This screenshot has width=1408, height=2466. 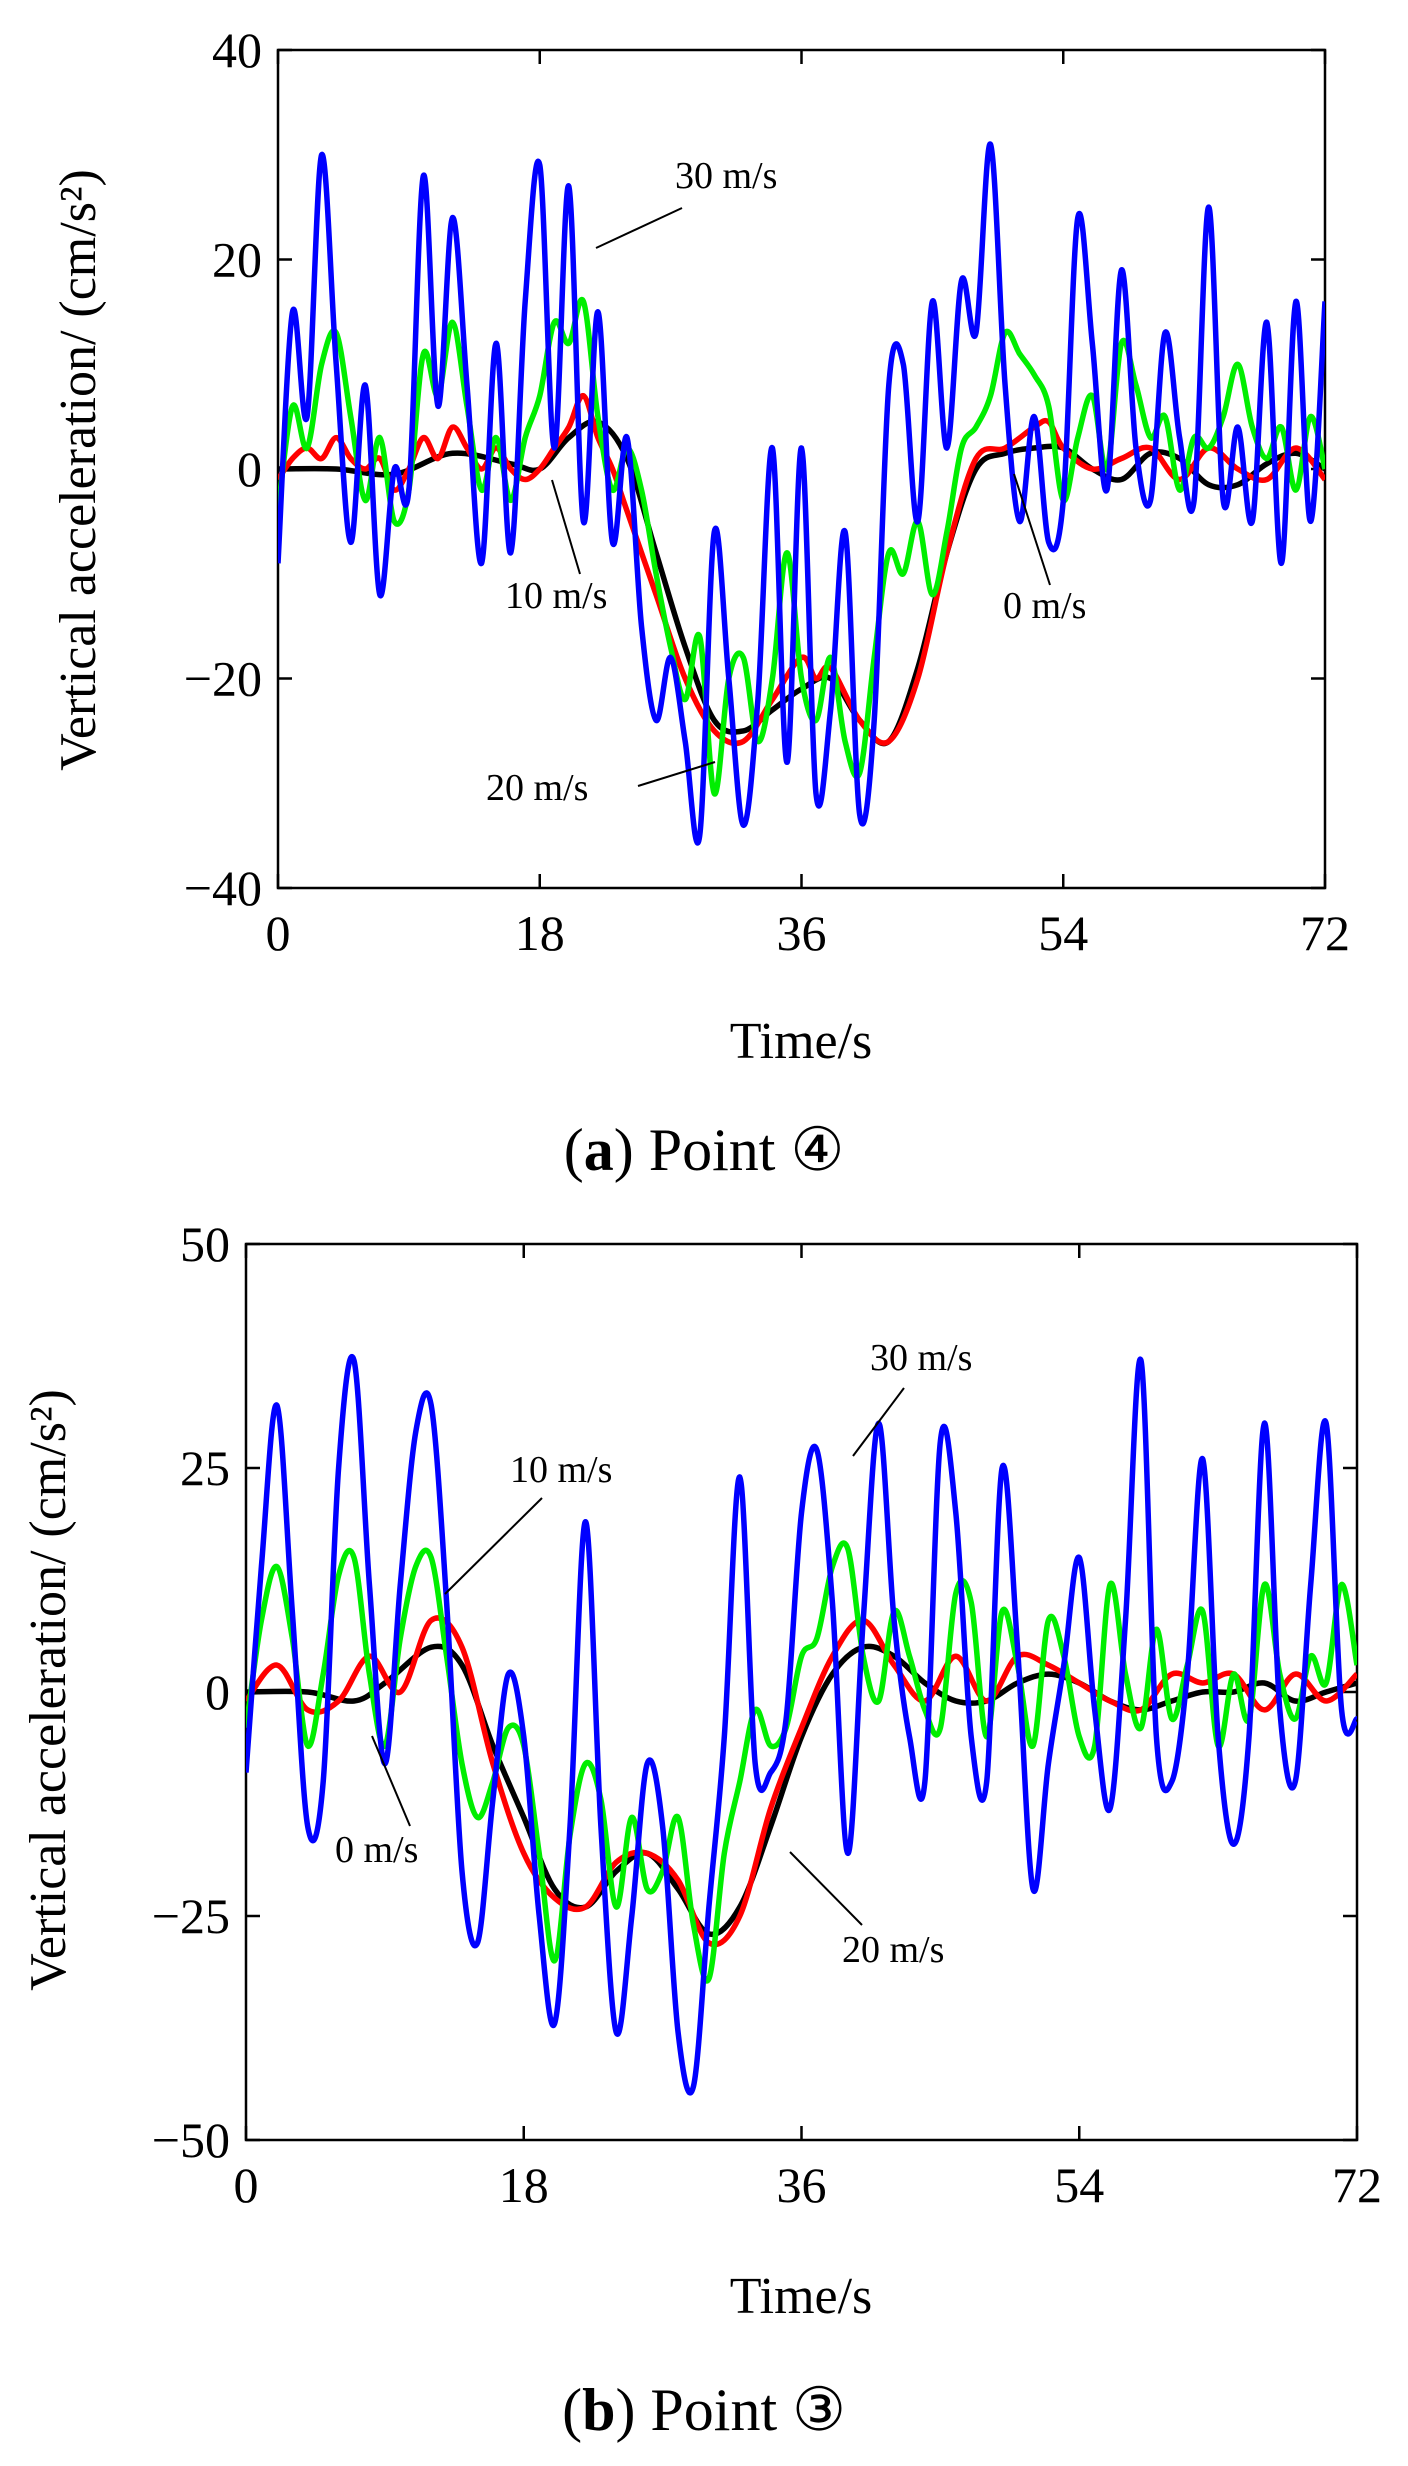 I want to click on y-tick-label: −50, so click(x=191, y=2140).